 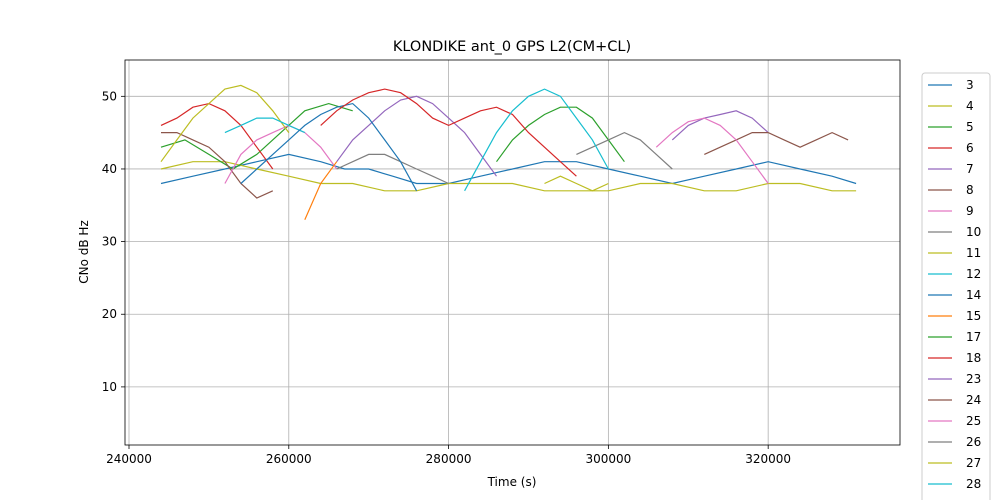 What do you see at coordinates (289, 459) in the screenshot?
I see `x-tick-label: 260000` at bounding box center [289, 459].